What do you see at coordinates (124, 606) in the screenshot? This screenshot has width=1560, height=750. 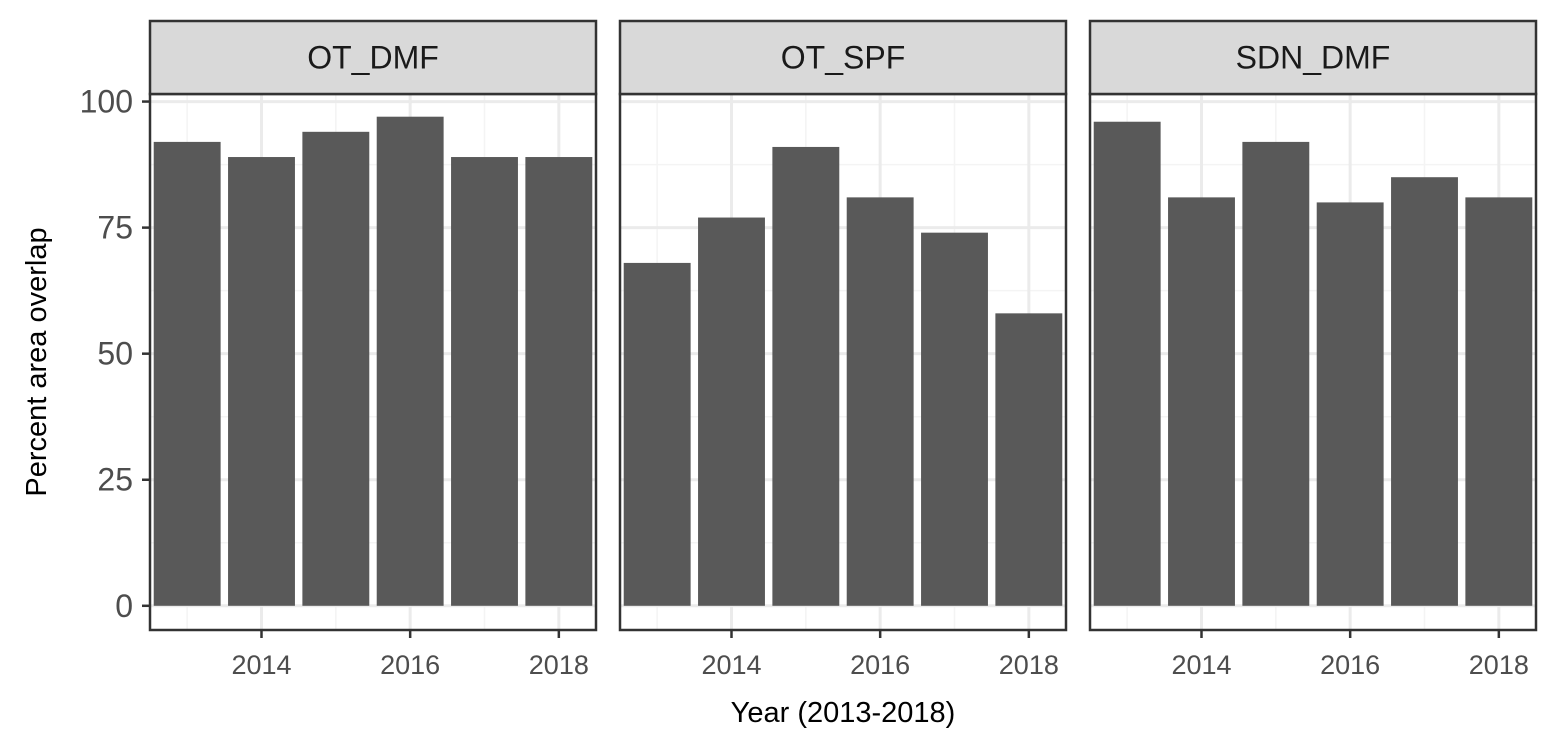 I see `y-tick-label: 0` at bounding box center [124, 606].